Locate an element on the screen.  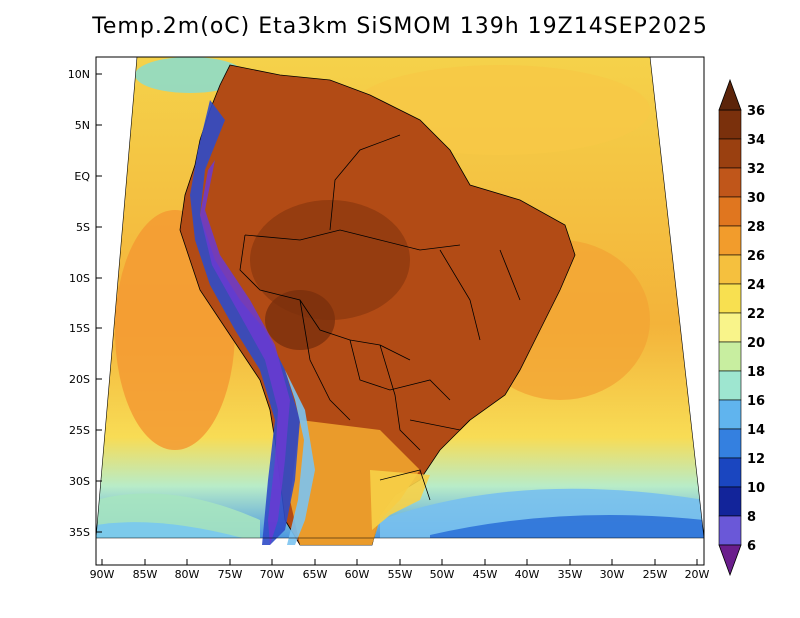
lat-tick-30s: 30S is located at coordinates (85, 481).